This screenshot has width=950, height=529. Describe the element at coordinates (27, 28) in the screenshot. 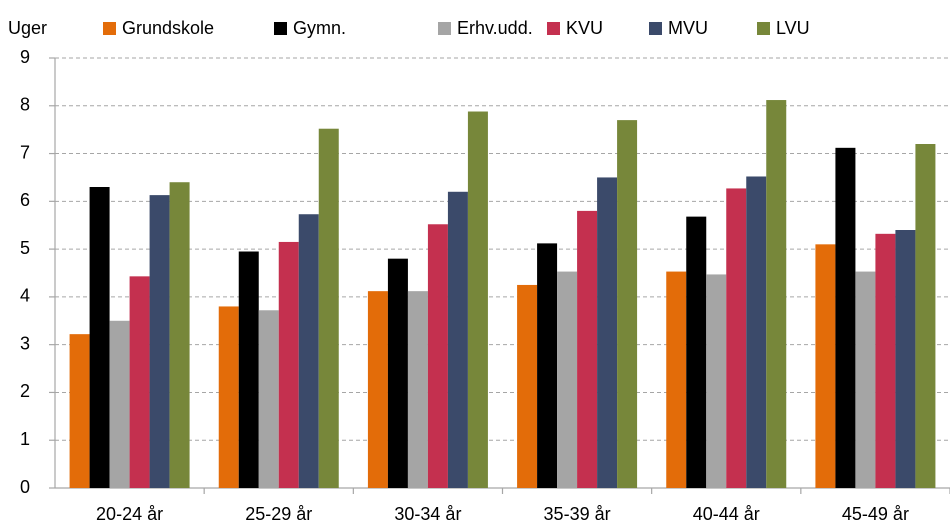

I see `y-axis-label: Uger` at that location.